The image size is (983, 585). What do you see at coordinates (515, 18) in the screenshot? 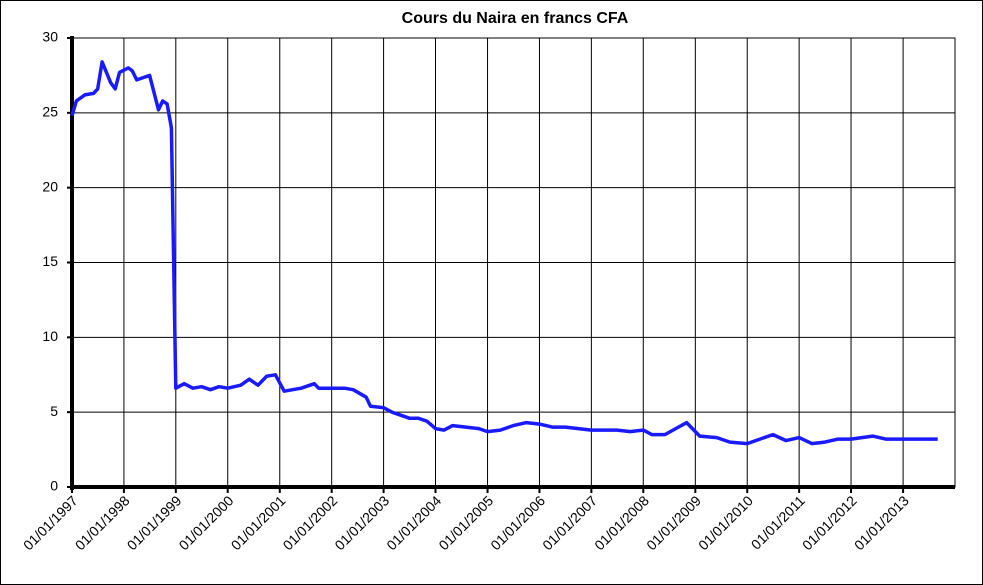
I see `chart-title: Cours du Naira en francs CFA` at bounding box center [515, 18].